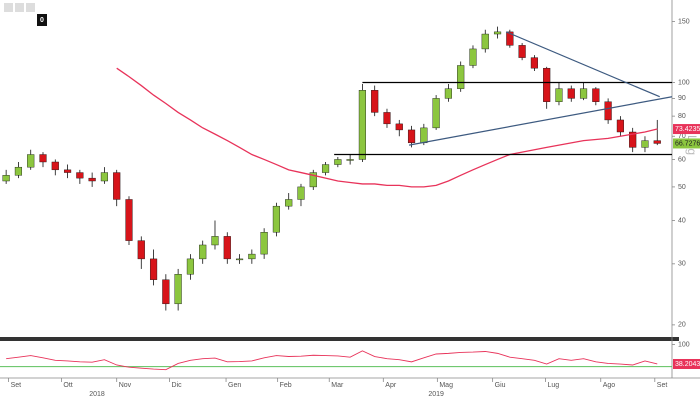 This screenshot has width=700, height=400. I want to click on last-value-label: 66.7276, so click(687, 143).